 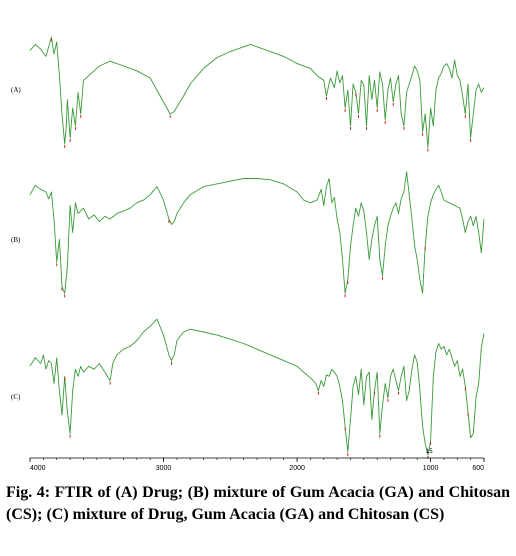 I want to click on x-tick-label: 3000, so click(x=164, y=467).